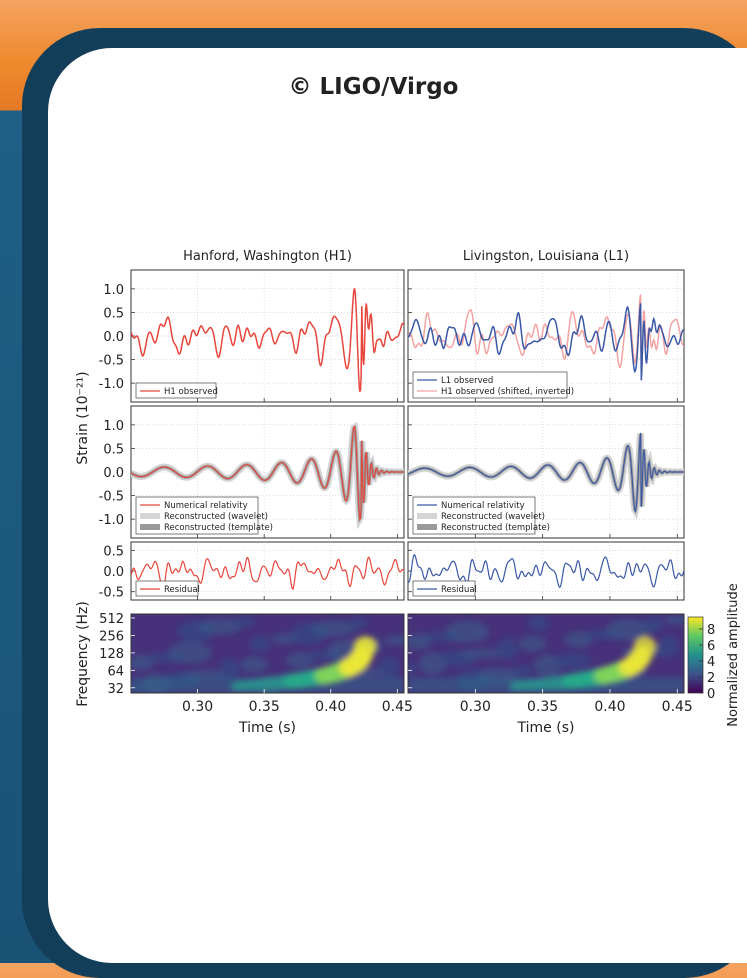  I want to click on y-tick-label: 1.0, so click(113, 290).